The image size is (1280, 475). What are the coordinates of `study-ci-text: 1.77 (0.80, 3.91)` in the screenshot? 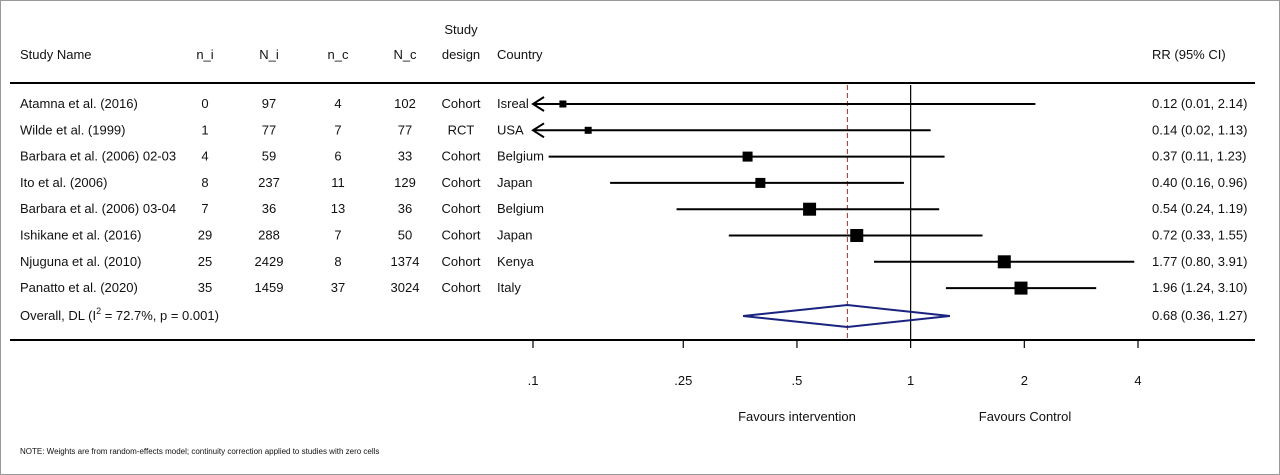 It's located at (1199, 261).